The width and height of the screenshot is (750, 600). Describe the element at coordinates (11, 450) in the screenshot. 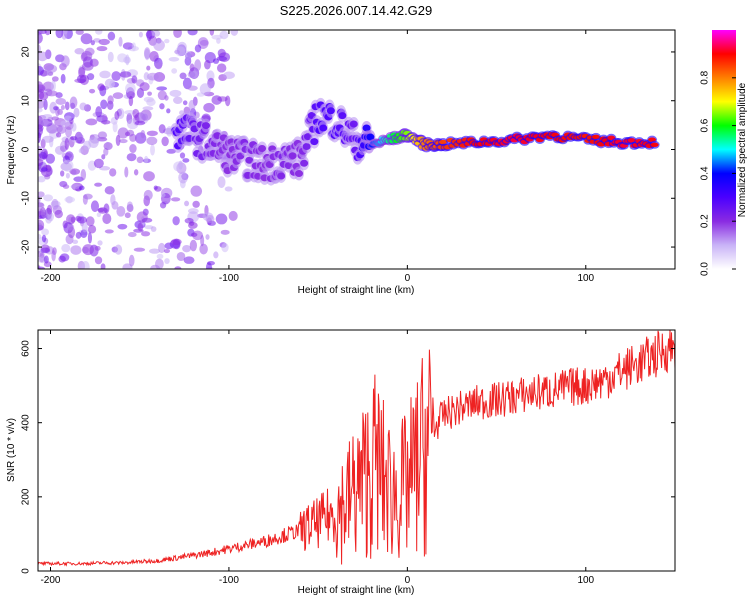

I see `snr-y-axis-label: SNR (10 * v/v)` at that location.